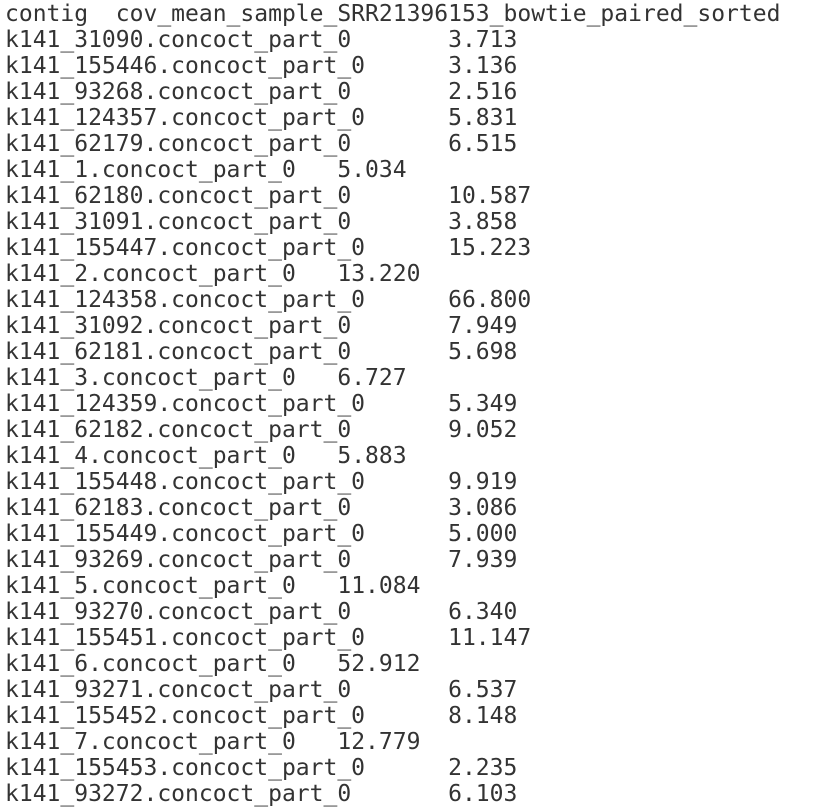 The image size is (827, 807). What do you see at coordinates (261, 118) in the screenshot?
I see `table-row: k141_124357.concoct_part_0 5.831` at bounding box center [261, 118].